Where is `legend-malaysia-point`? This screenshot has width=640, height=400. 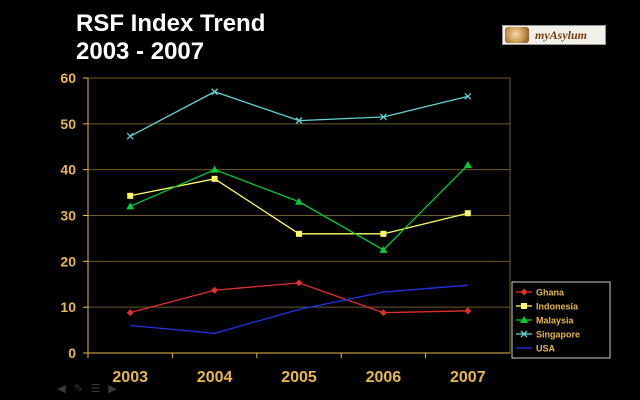 legend-malaysia-point is located at coordinates (524, 319).